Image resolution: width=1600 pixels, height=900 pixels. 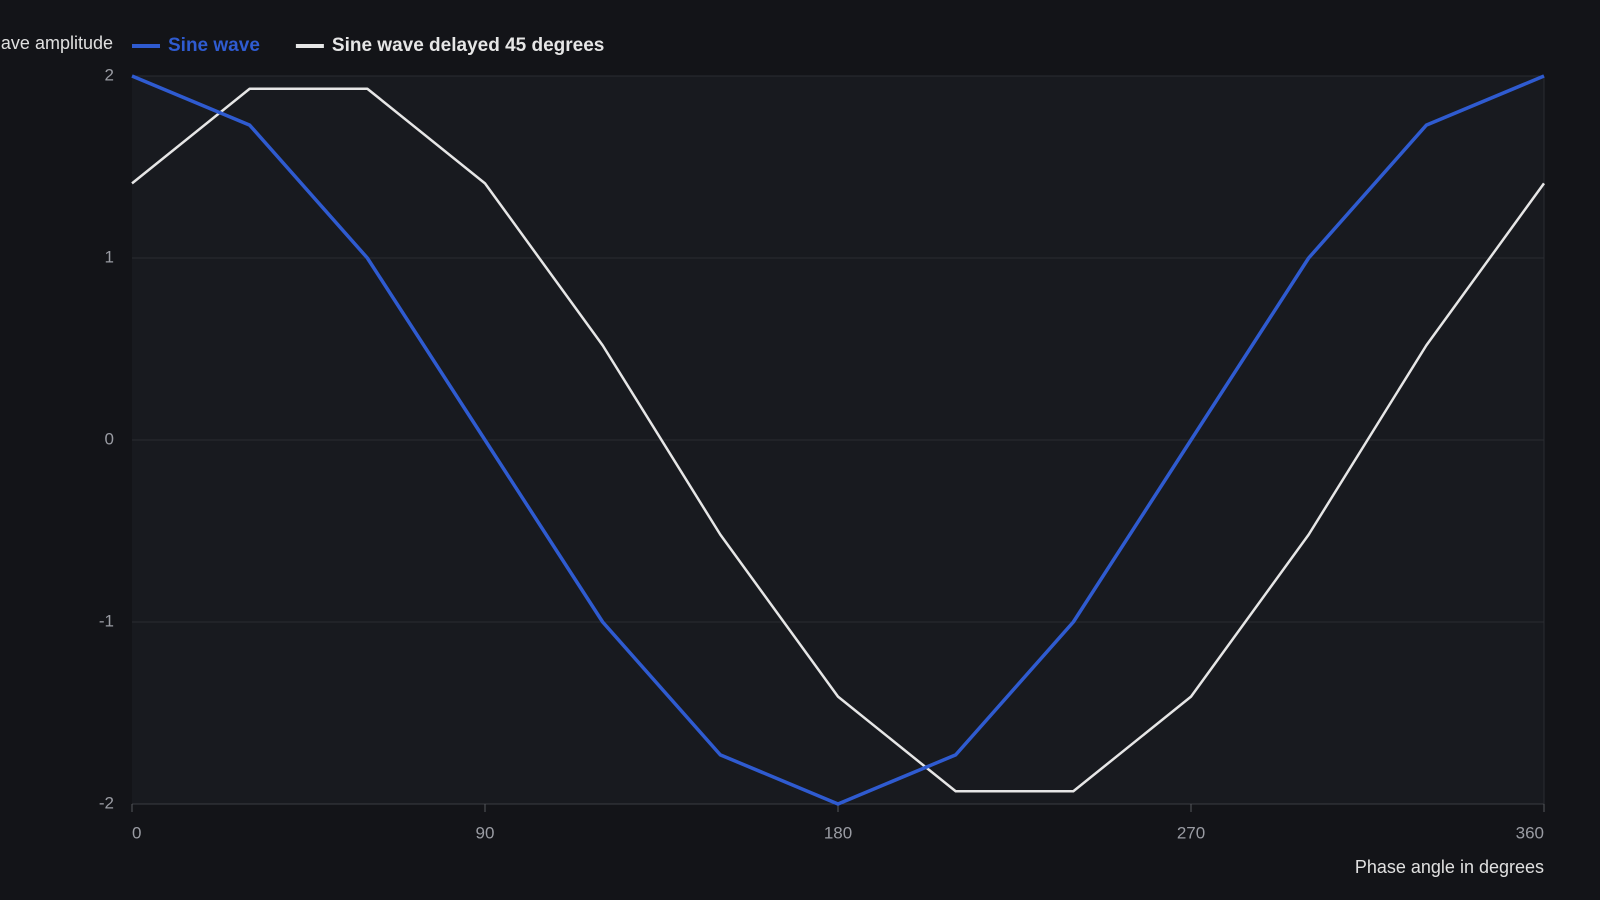 What do you see at coordinates (109, 256) in the screenshot?
I see `y-tick-label: 1` at bounding box center [109, 256].